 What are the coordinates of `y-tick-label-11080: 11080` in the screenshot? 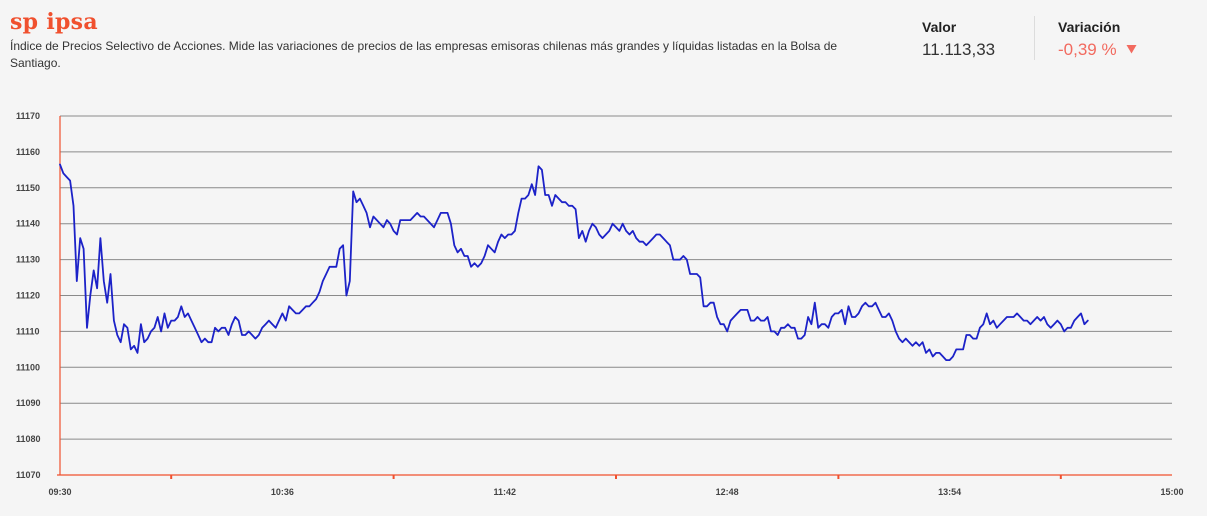 It's located at (28, 439).